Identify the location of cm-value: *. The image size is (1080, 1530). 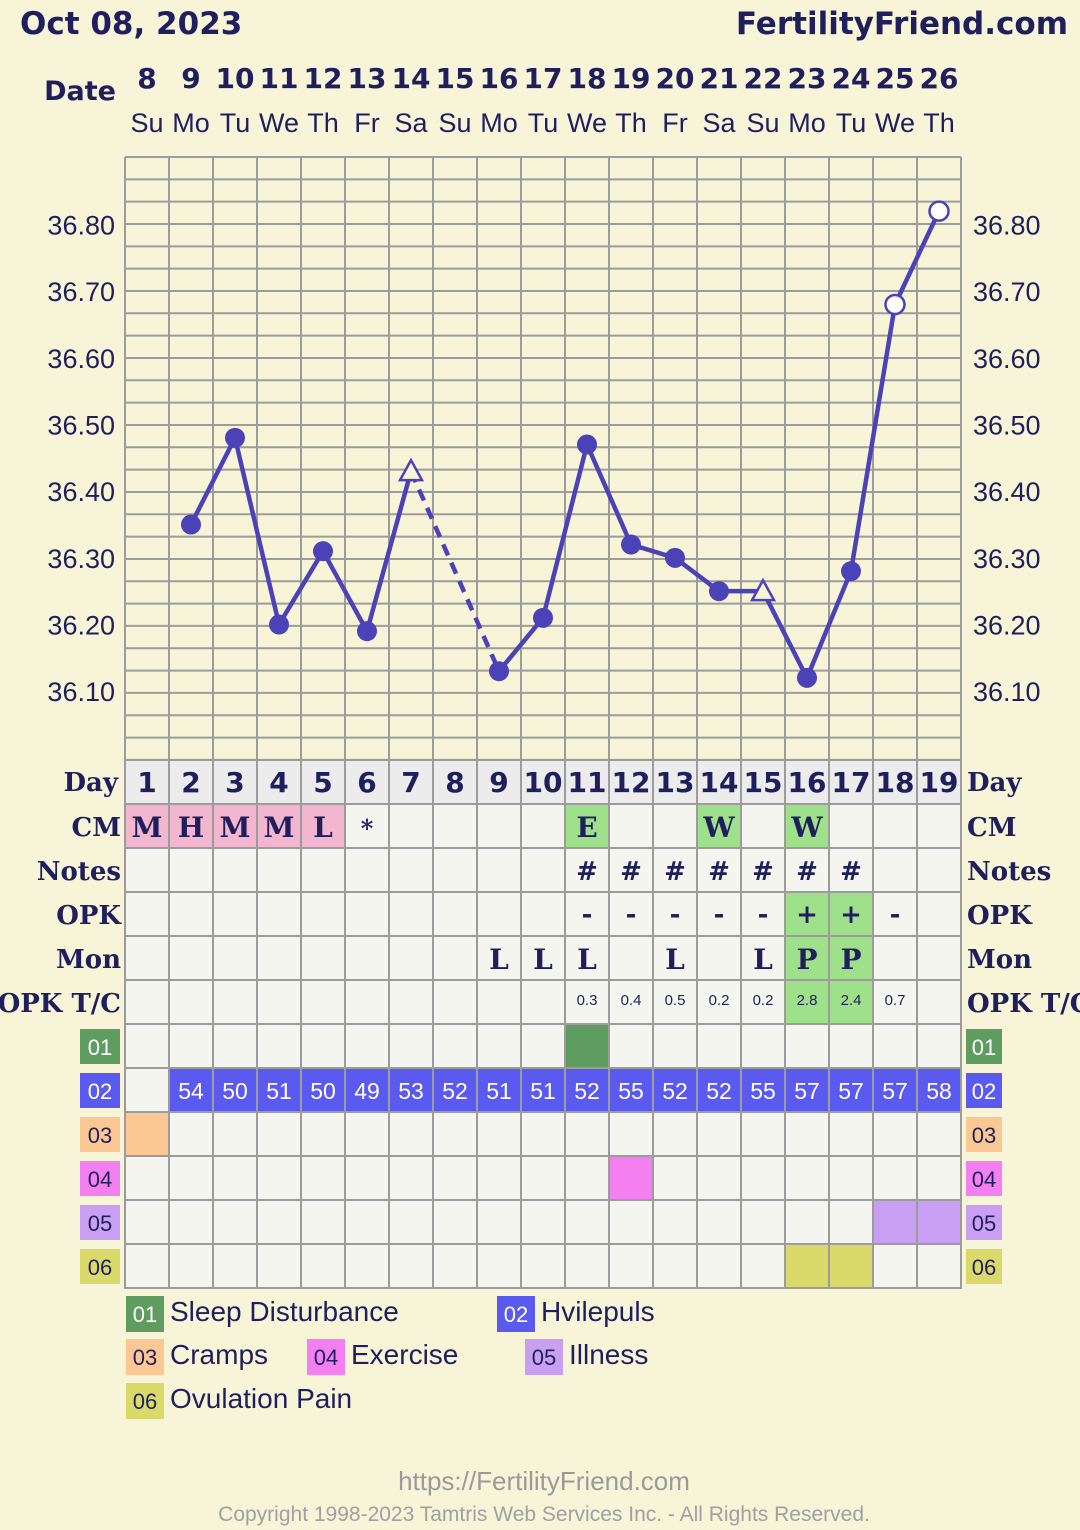
(367, 828).